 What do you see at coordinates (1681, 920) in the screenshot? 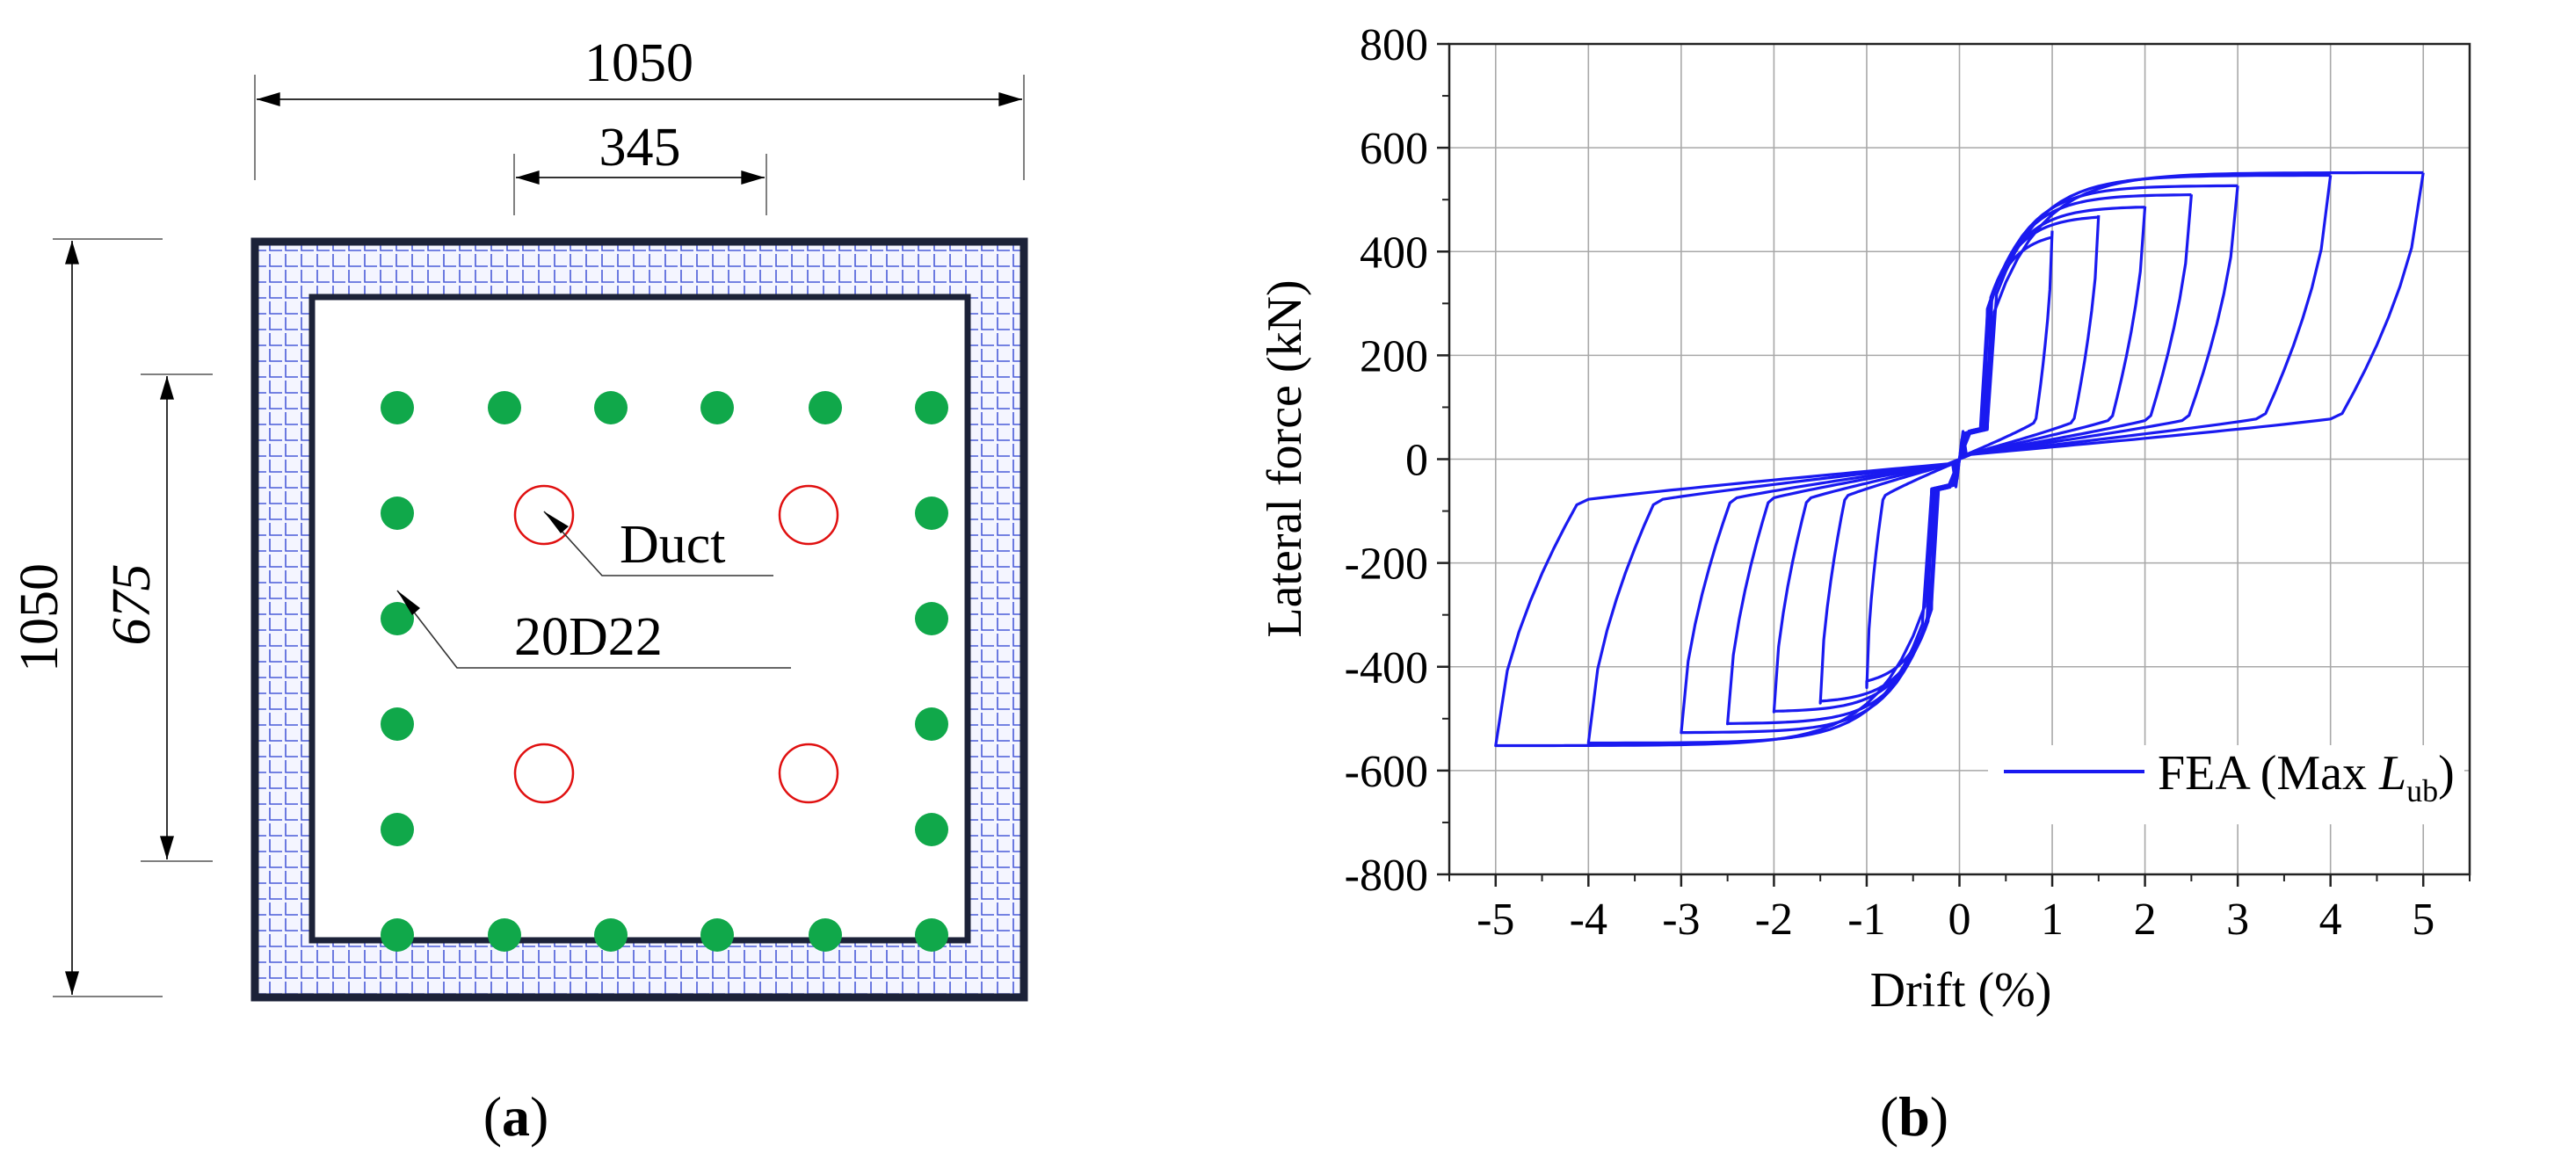
I see `x-tick-label: -3` at bounding box center [1681, 920].